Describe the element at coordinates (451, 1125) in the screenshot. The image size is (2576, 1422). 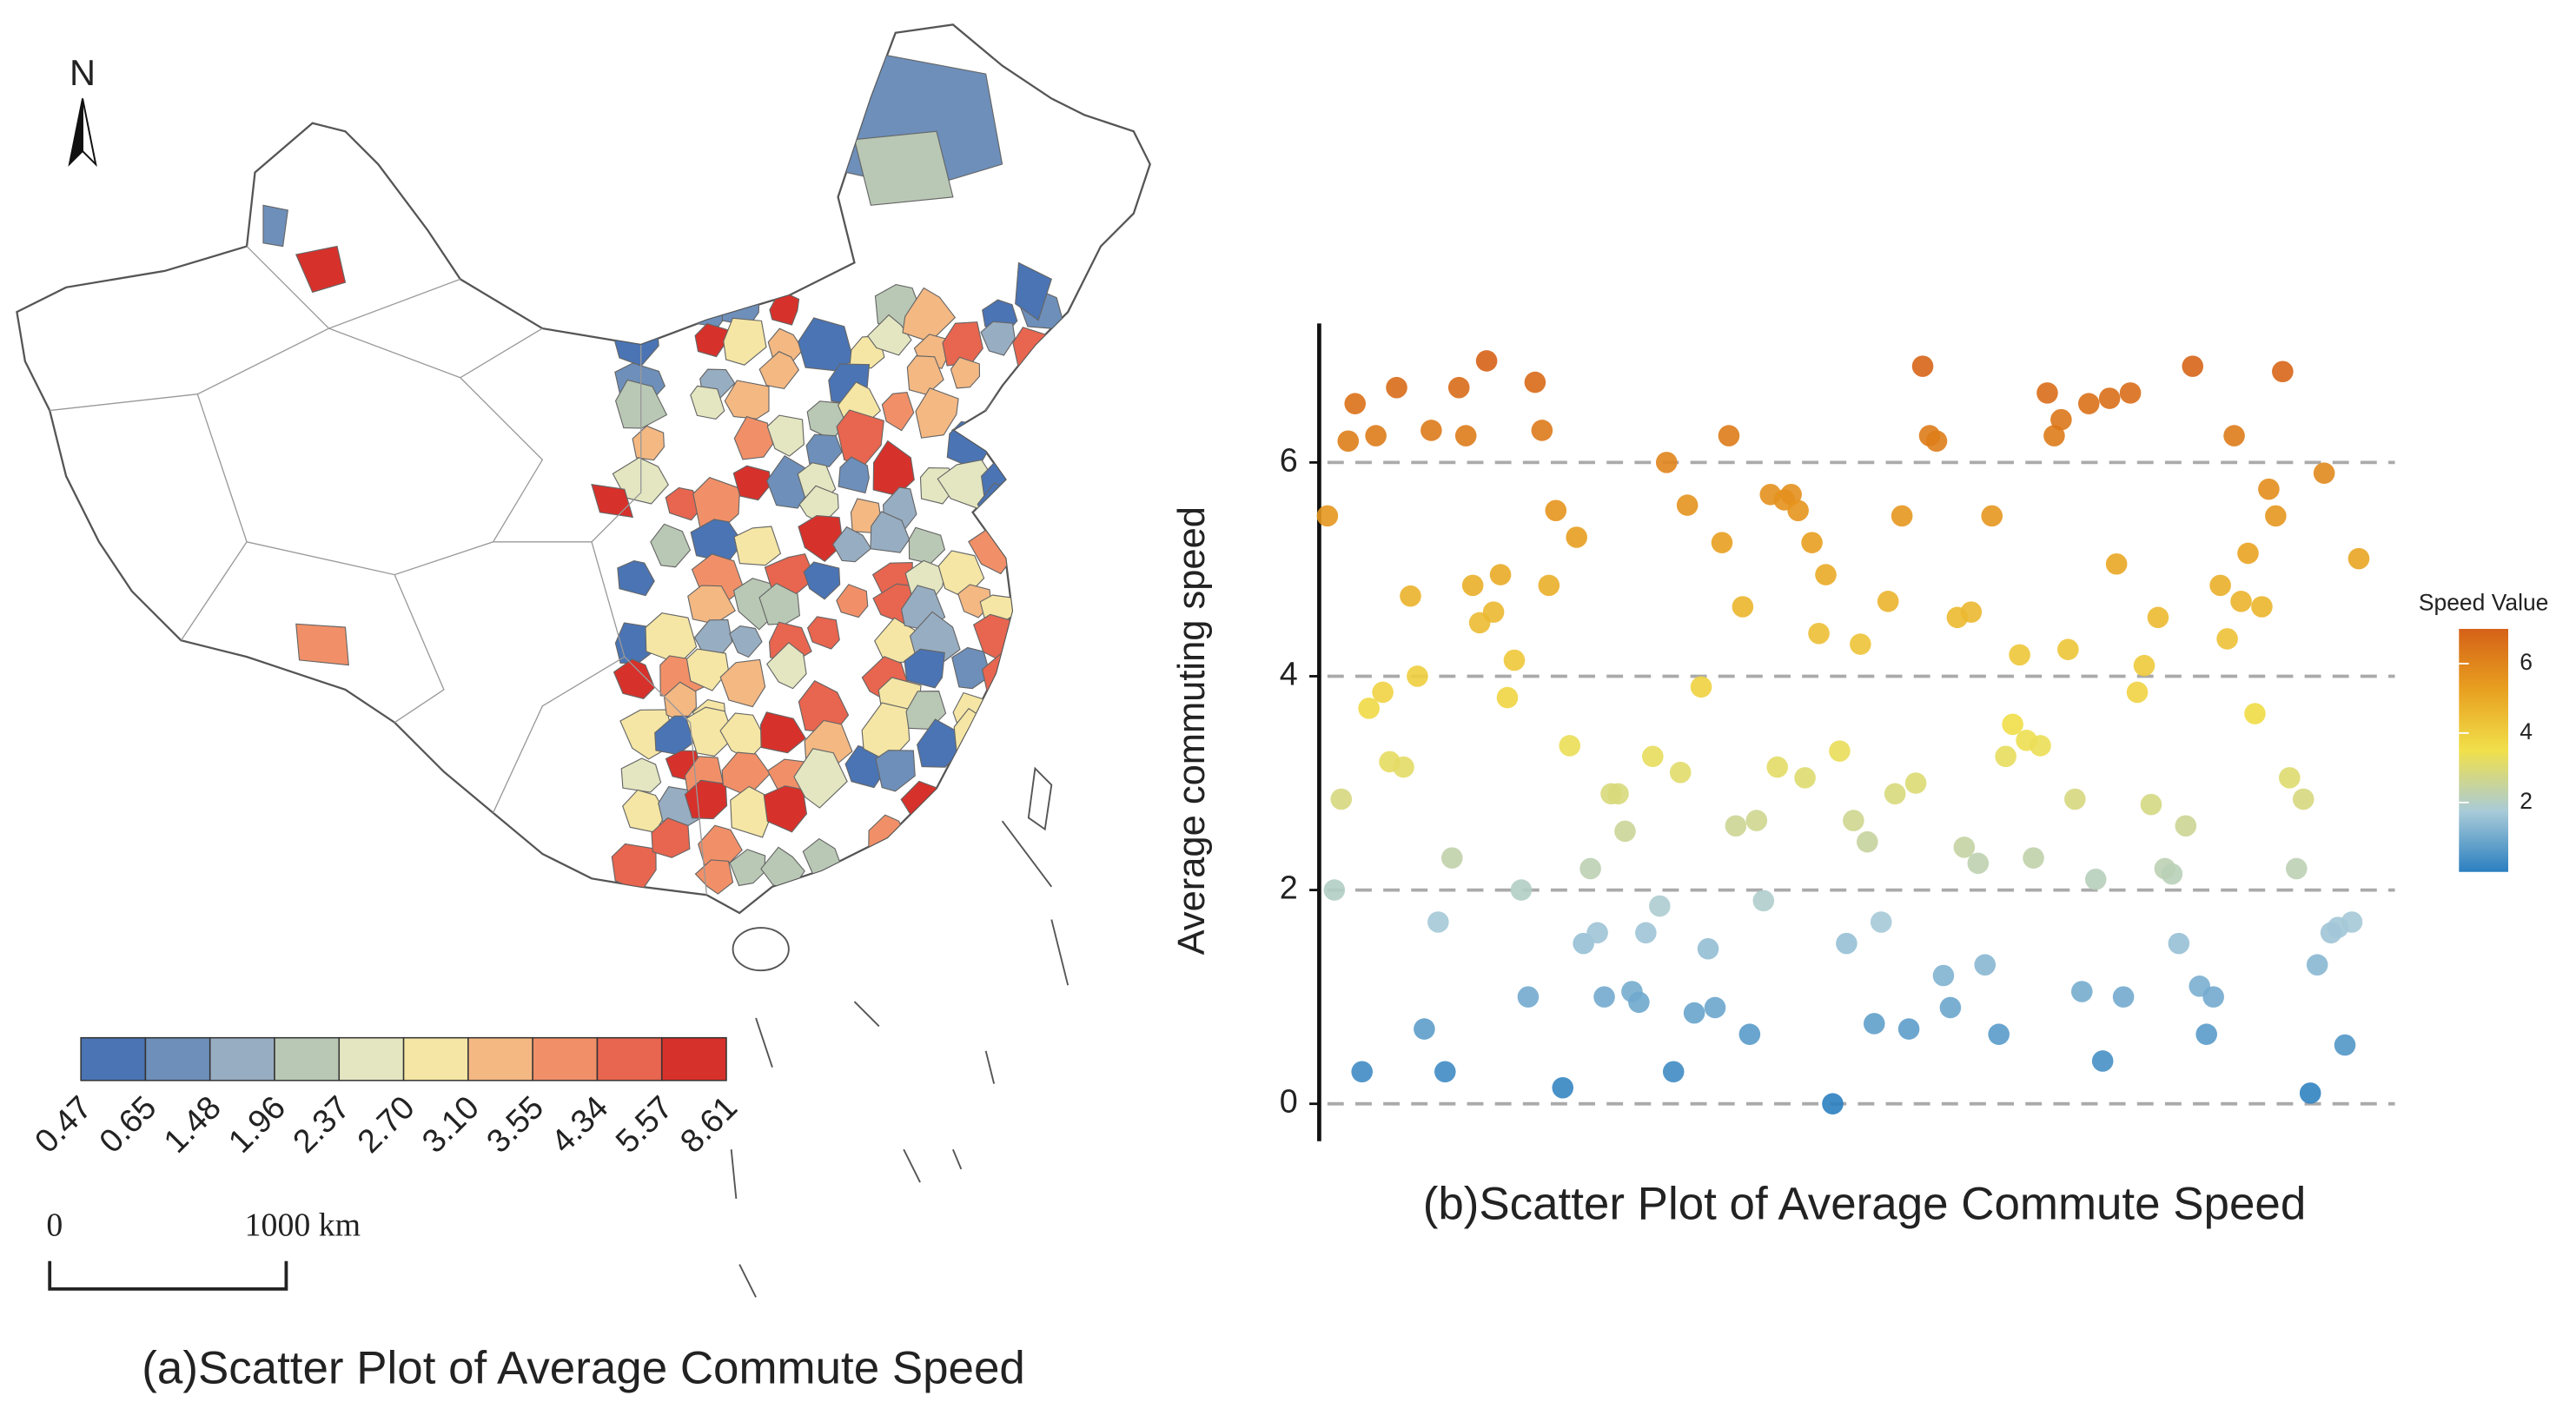
I see `legend-break-label: 3.10` at that location.